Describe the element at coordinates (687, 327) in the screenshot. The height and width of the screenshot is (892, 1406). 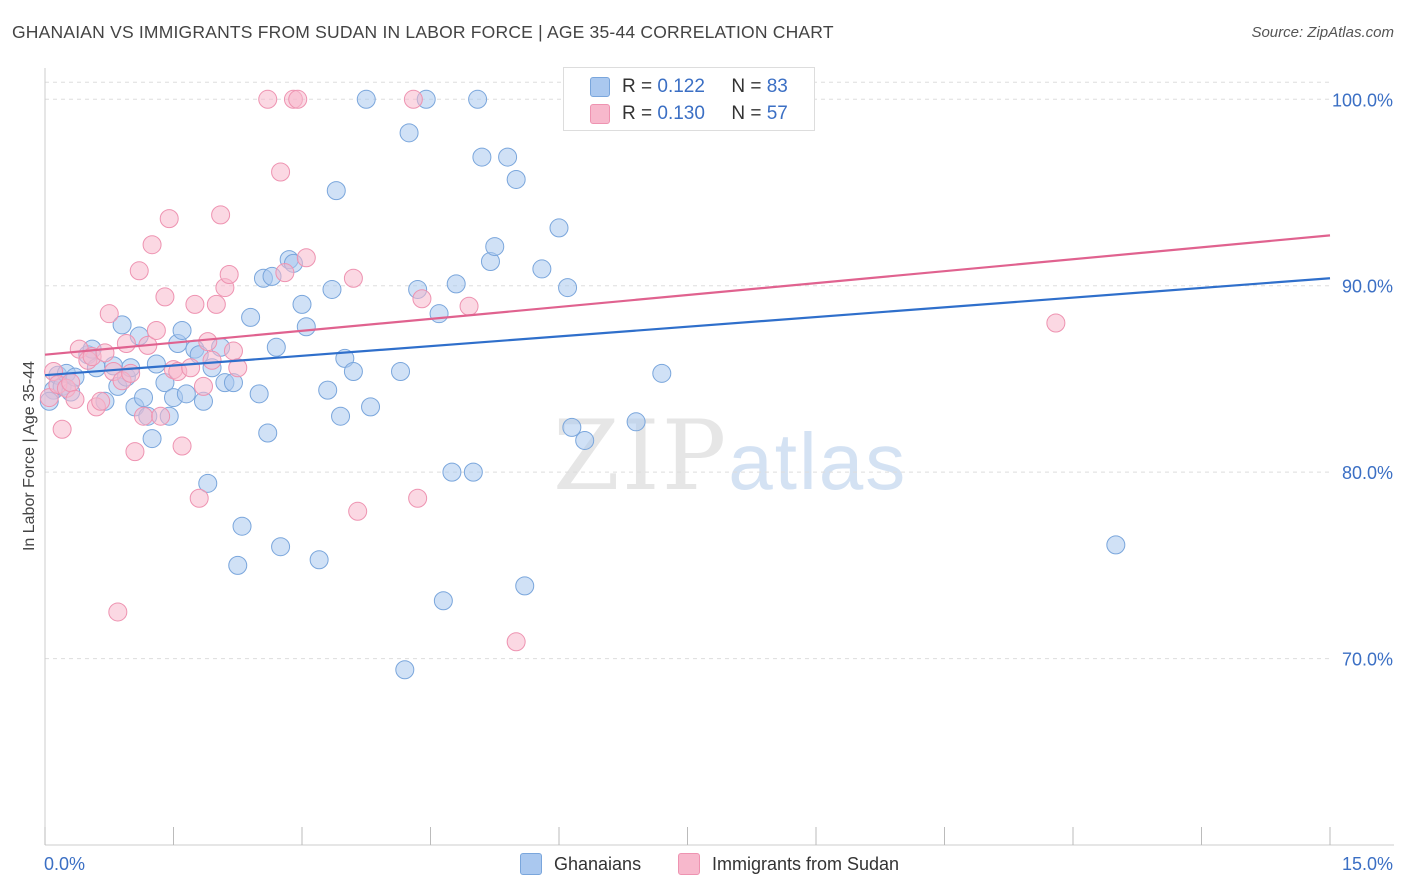
I see `trend-line-ghanaians` at that location.